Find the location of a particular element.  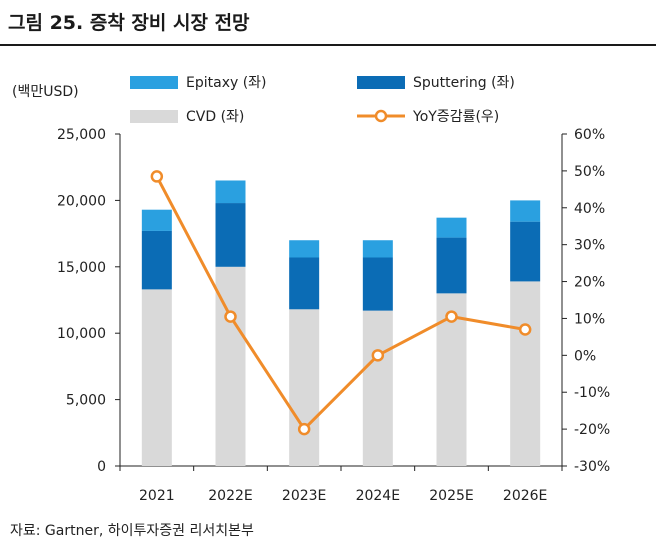

y-right-tick-label: 40% is located at coordinates (589, 209).